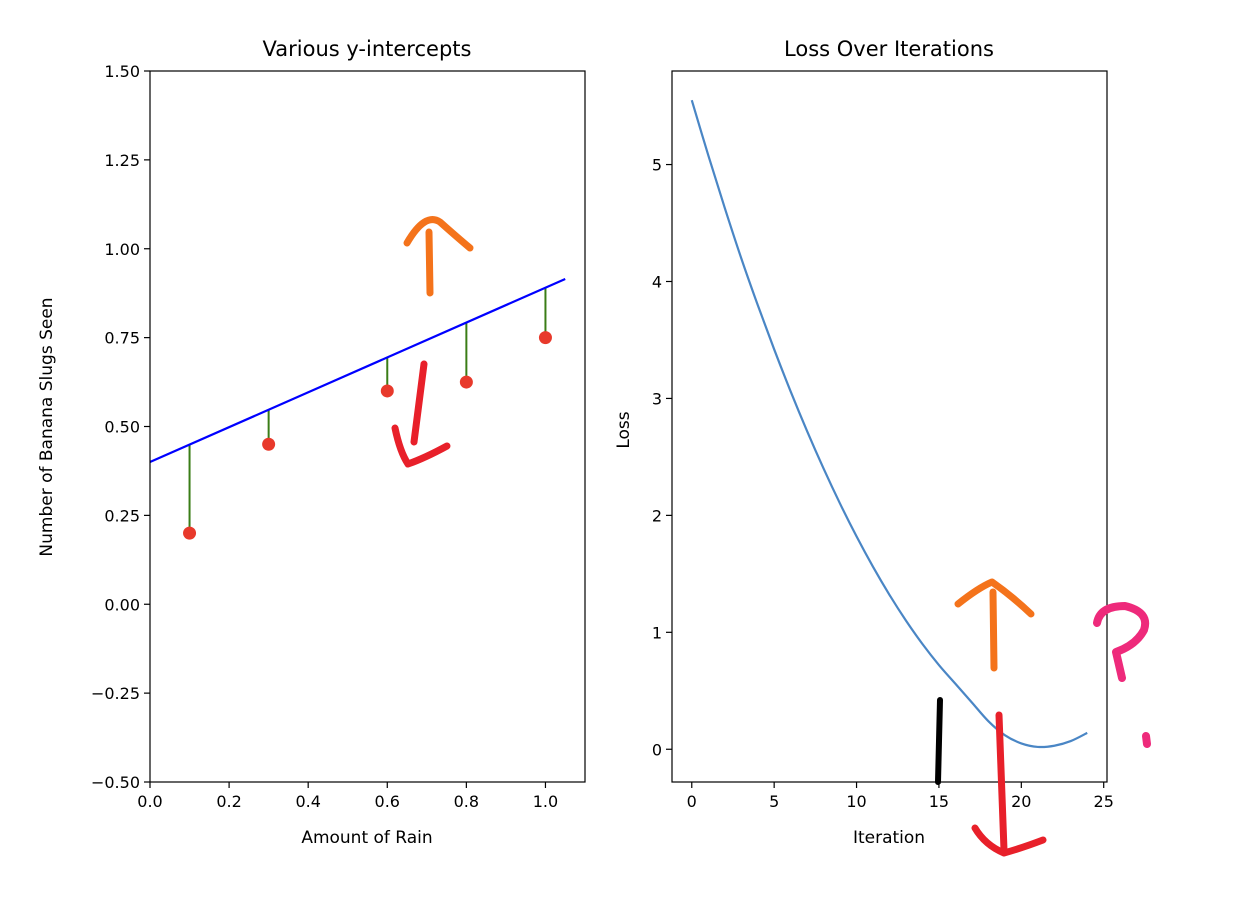 The image size is (1251, 918). Describe the element at coordinates (228, 801) in the screenshot. I see `x-tick-label: 0.2` at that location.